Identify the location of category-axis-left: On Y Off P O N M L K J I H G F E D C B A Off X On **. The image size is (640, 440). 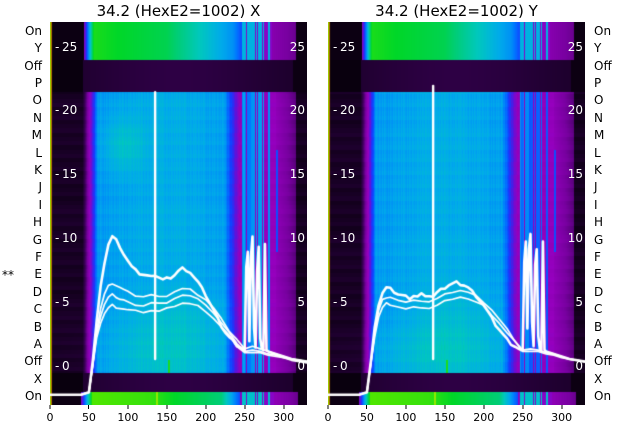
(24, 213).